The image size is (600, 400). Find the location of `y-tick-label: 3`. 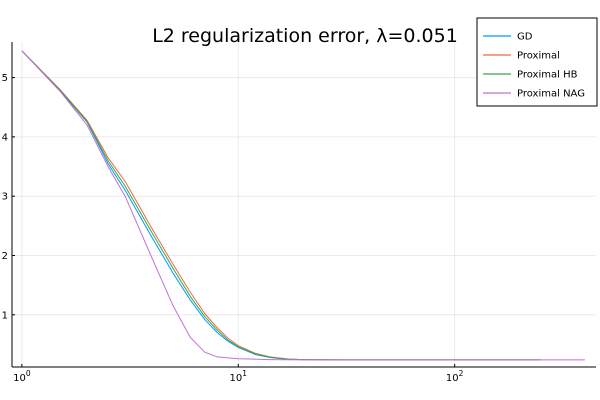

y-tick-label: 3 is located at coordinates (5, 197).